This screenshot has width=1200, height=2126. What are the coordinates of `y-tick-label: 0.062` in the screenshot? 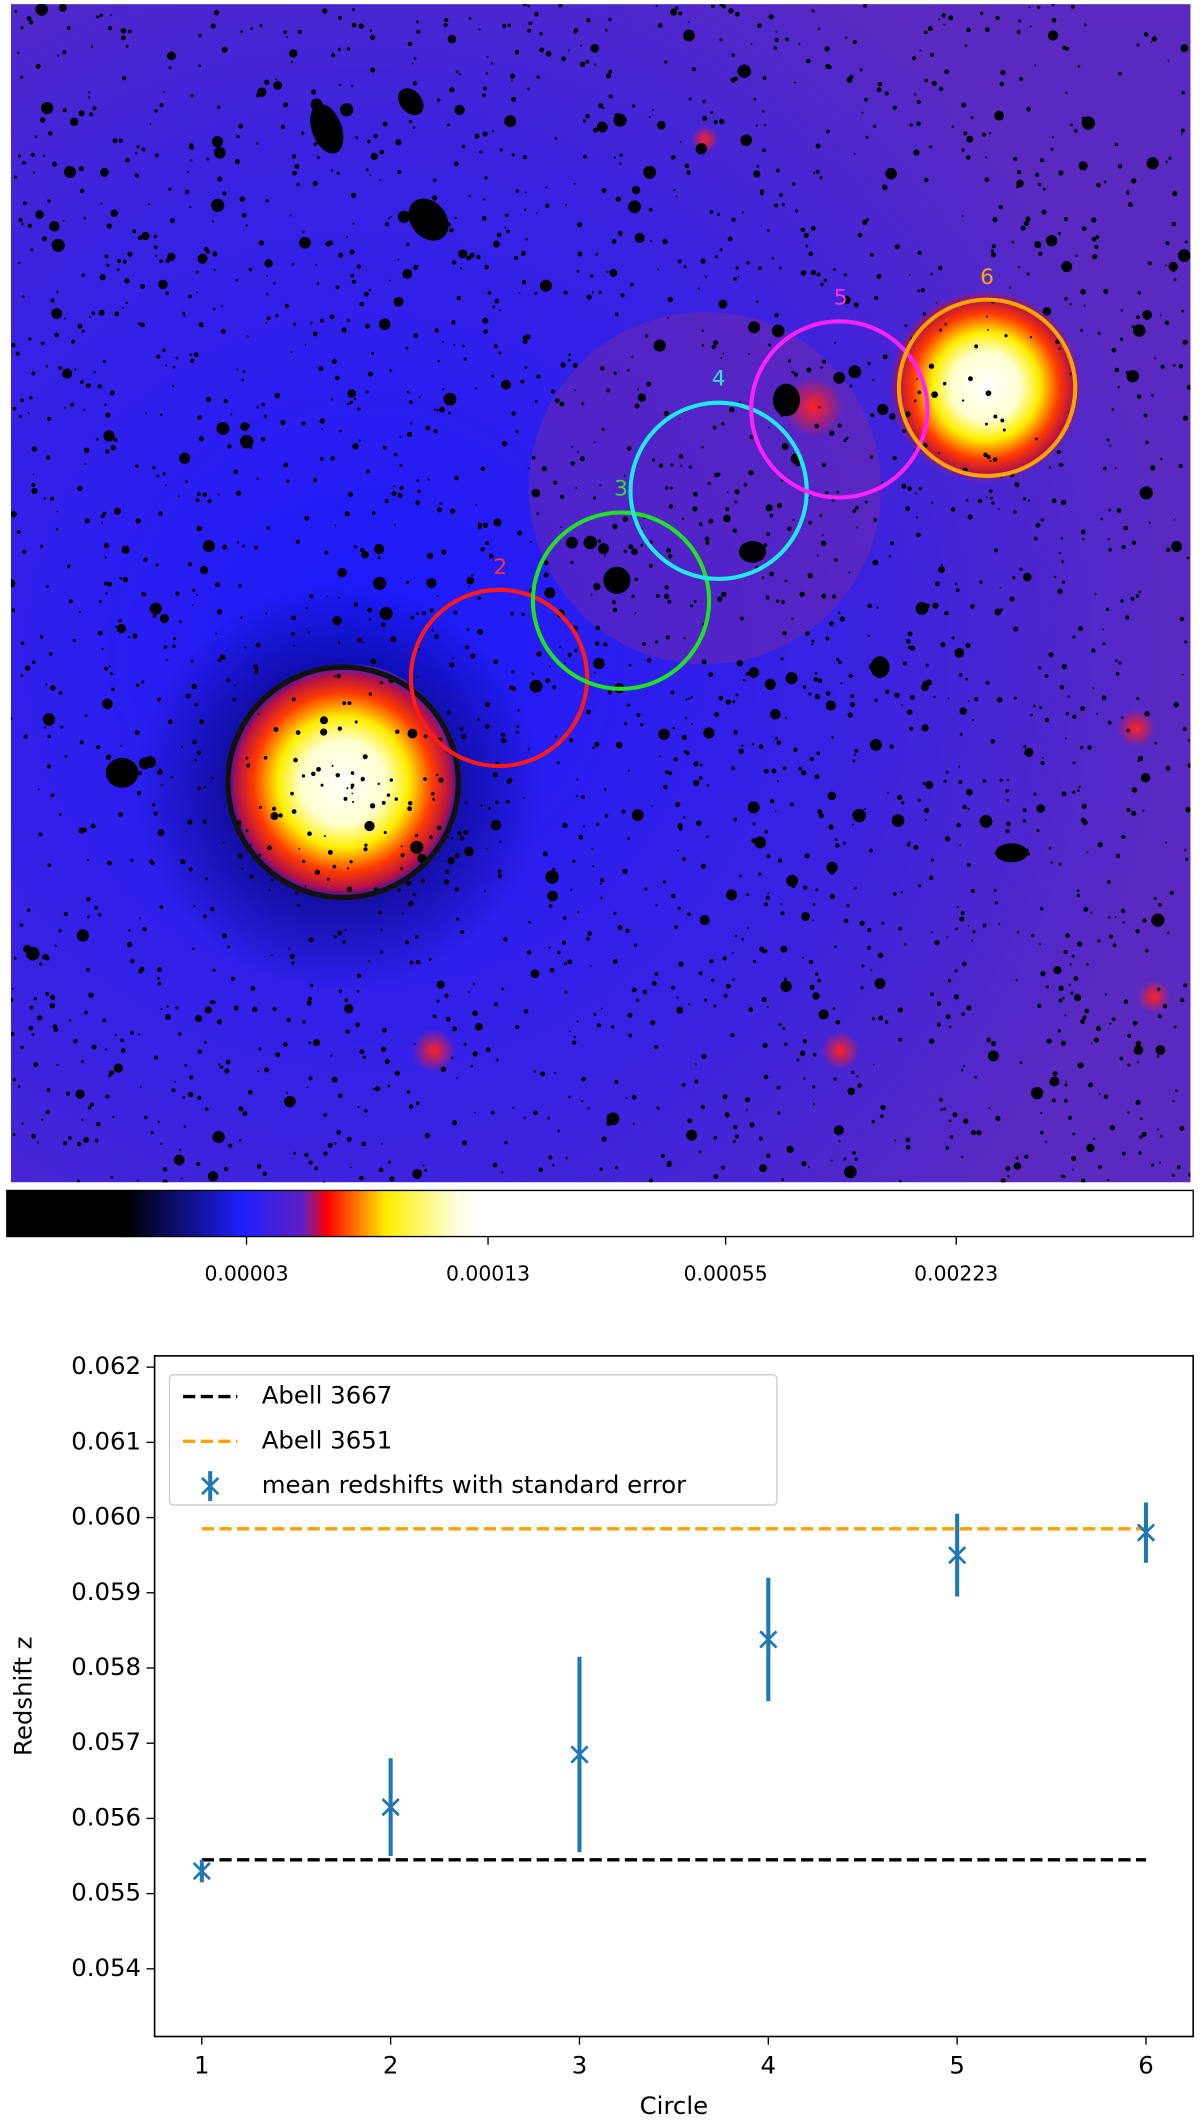 It's located at (106, 1365).